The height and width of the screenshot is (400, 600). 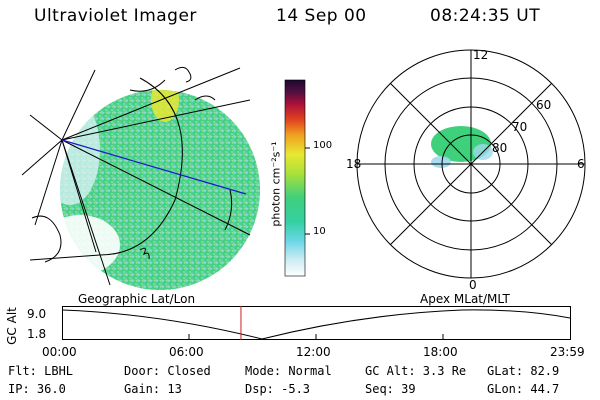 What do you see at coordinates (523, 389) in the screenshot?
I see `status-glon: GLon: 44.7` at bounding box center [523, 389].